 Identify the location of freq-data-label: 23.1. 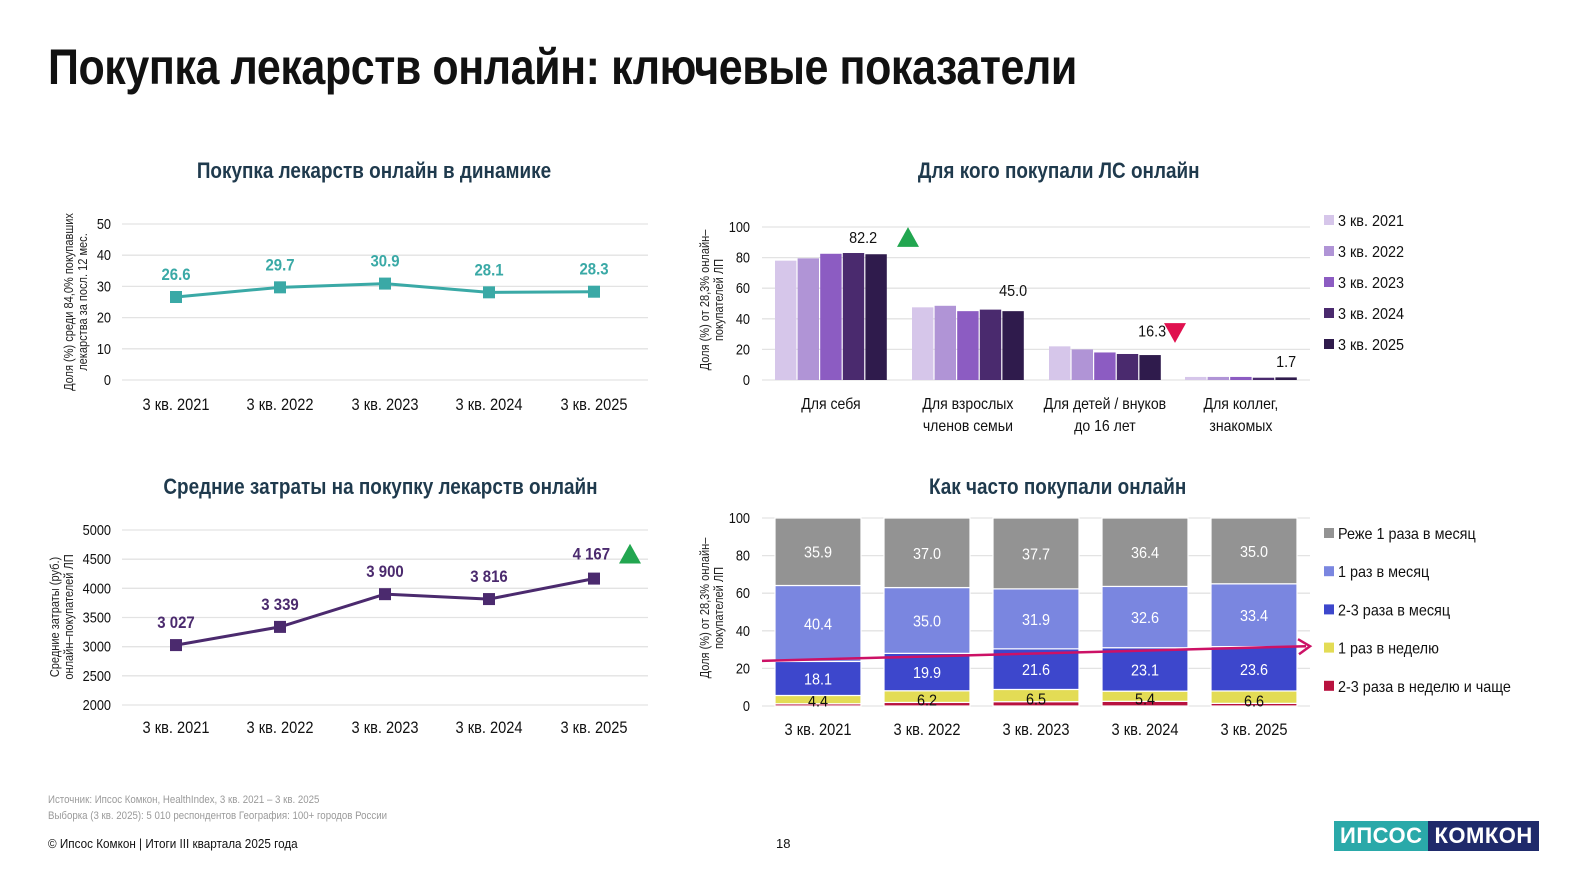
(1145, 671).